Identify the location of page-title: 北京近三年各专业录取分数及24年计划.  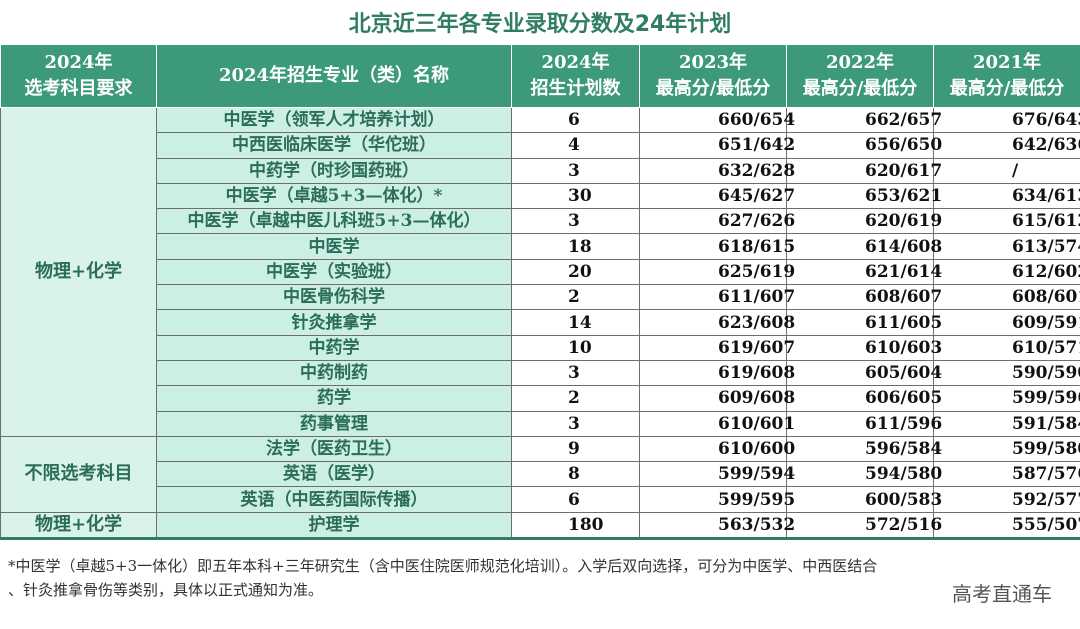
(540, 24).